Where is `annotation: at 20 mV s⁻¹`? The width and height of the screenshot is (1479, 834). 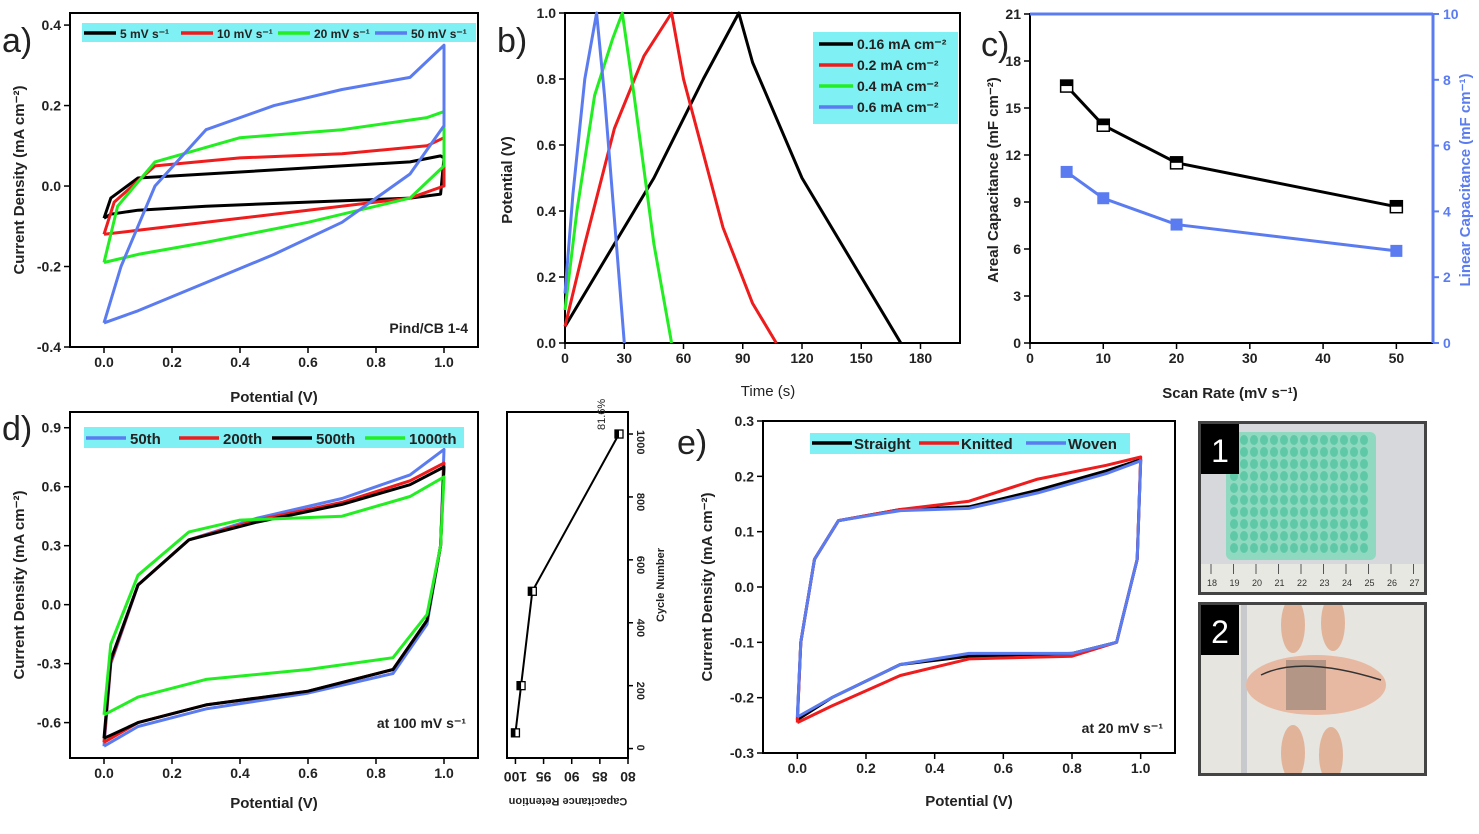
annotation: at 20 mV s⁻¹ is located at coordinates (1123, 728).